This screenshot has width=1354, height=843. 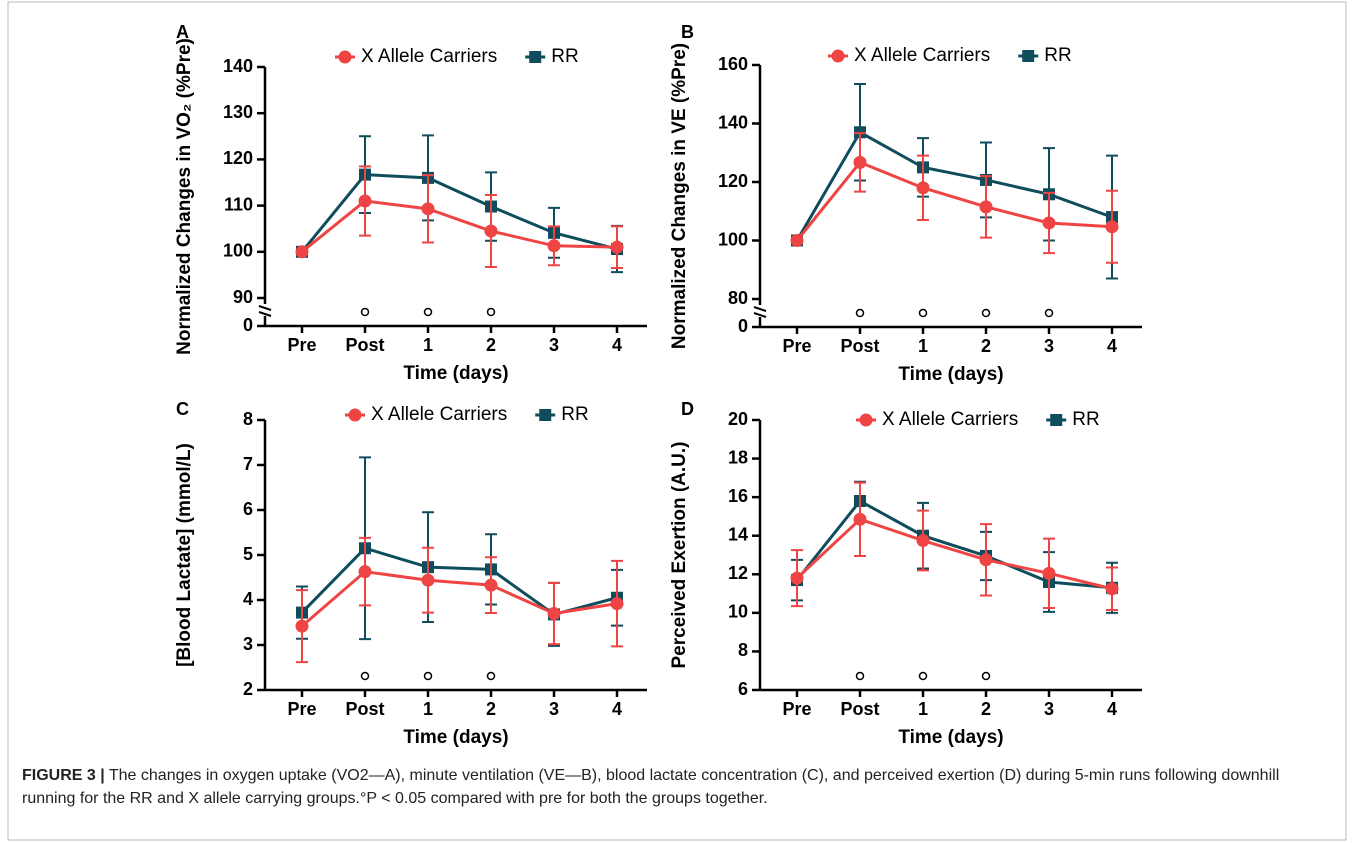 What do you see at coordinates (238, 204) in the screenshot?
I see `y-tick-label: 110` at bounding box center [238, 204].